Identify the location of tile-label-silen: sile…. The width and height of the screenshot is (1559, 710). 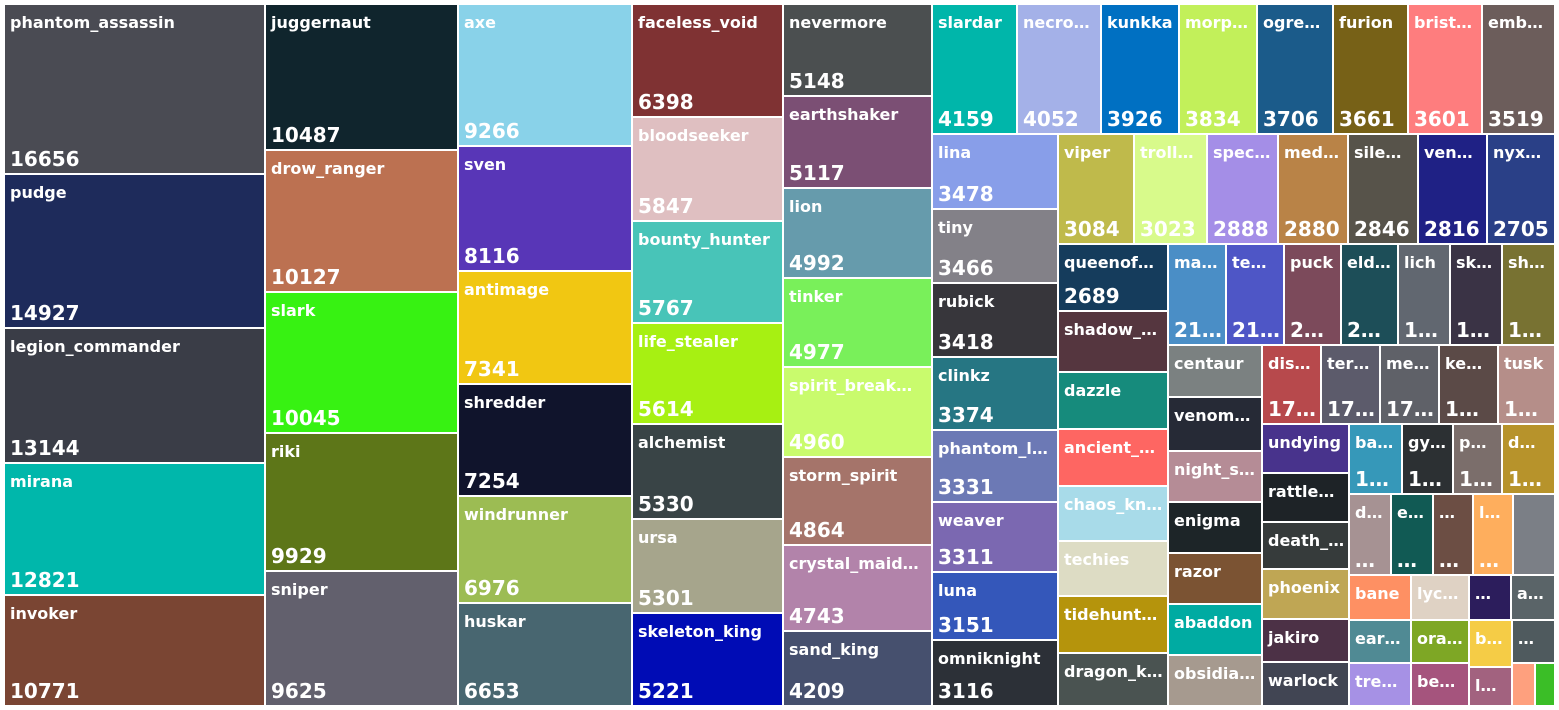
(1377, 152).